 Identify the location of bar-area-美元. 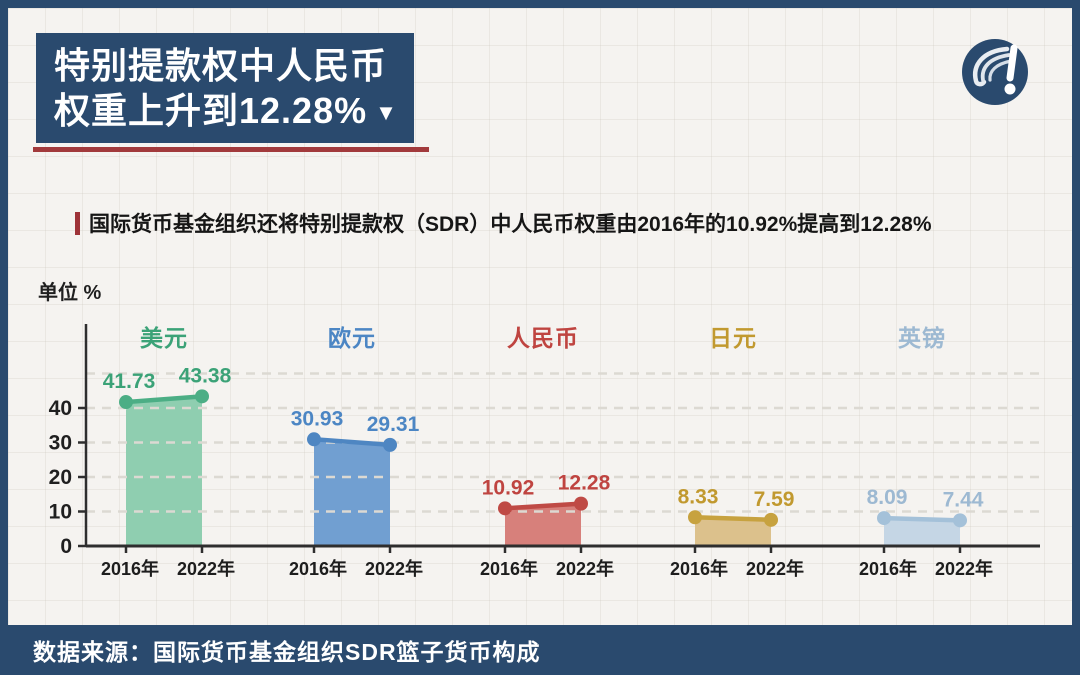
(164, 471).